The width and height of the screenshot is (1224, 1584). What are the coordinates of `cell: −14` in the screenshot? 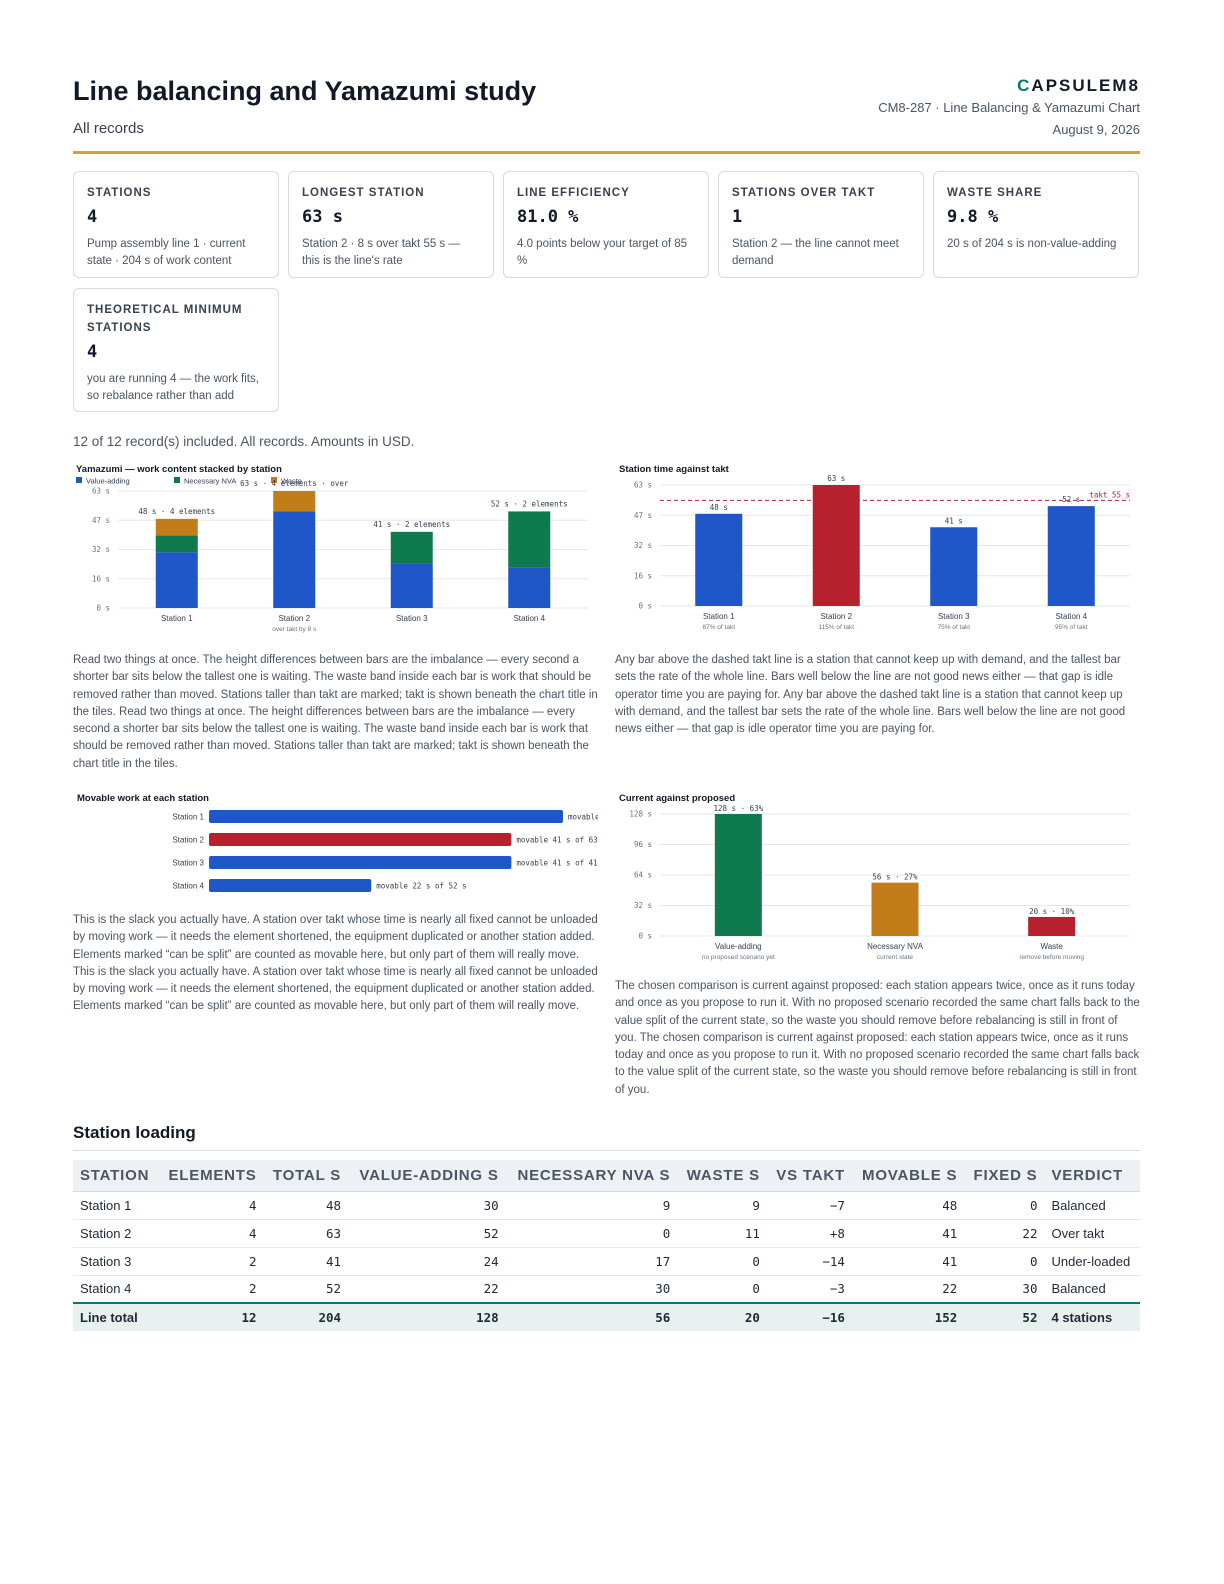 It's located at (809, 1261).